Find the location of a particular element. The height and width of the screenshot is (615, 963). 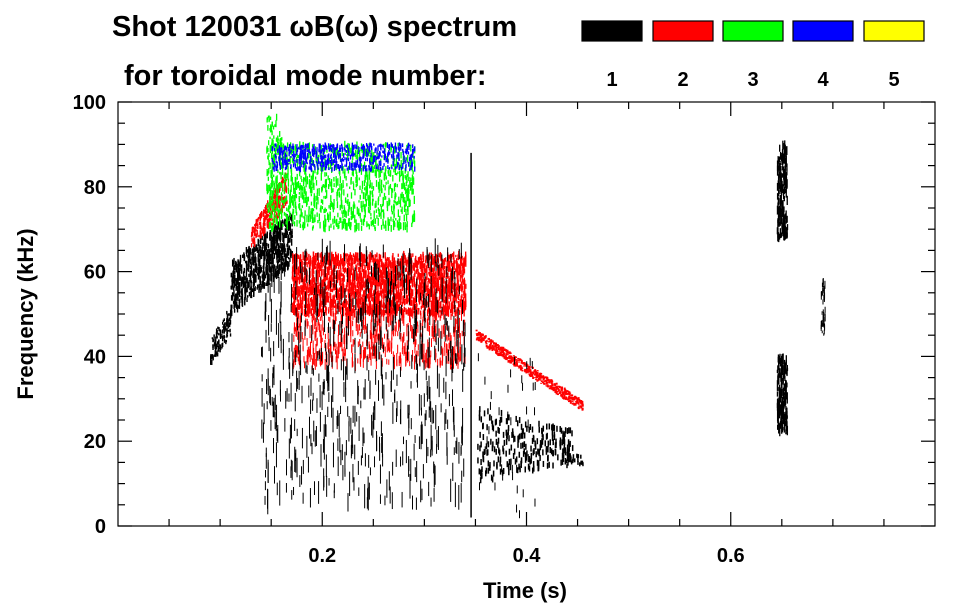

mode-4-activity is located at coordinates (343, 157).